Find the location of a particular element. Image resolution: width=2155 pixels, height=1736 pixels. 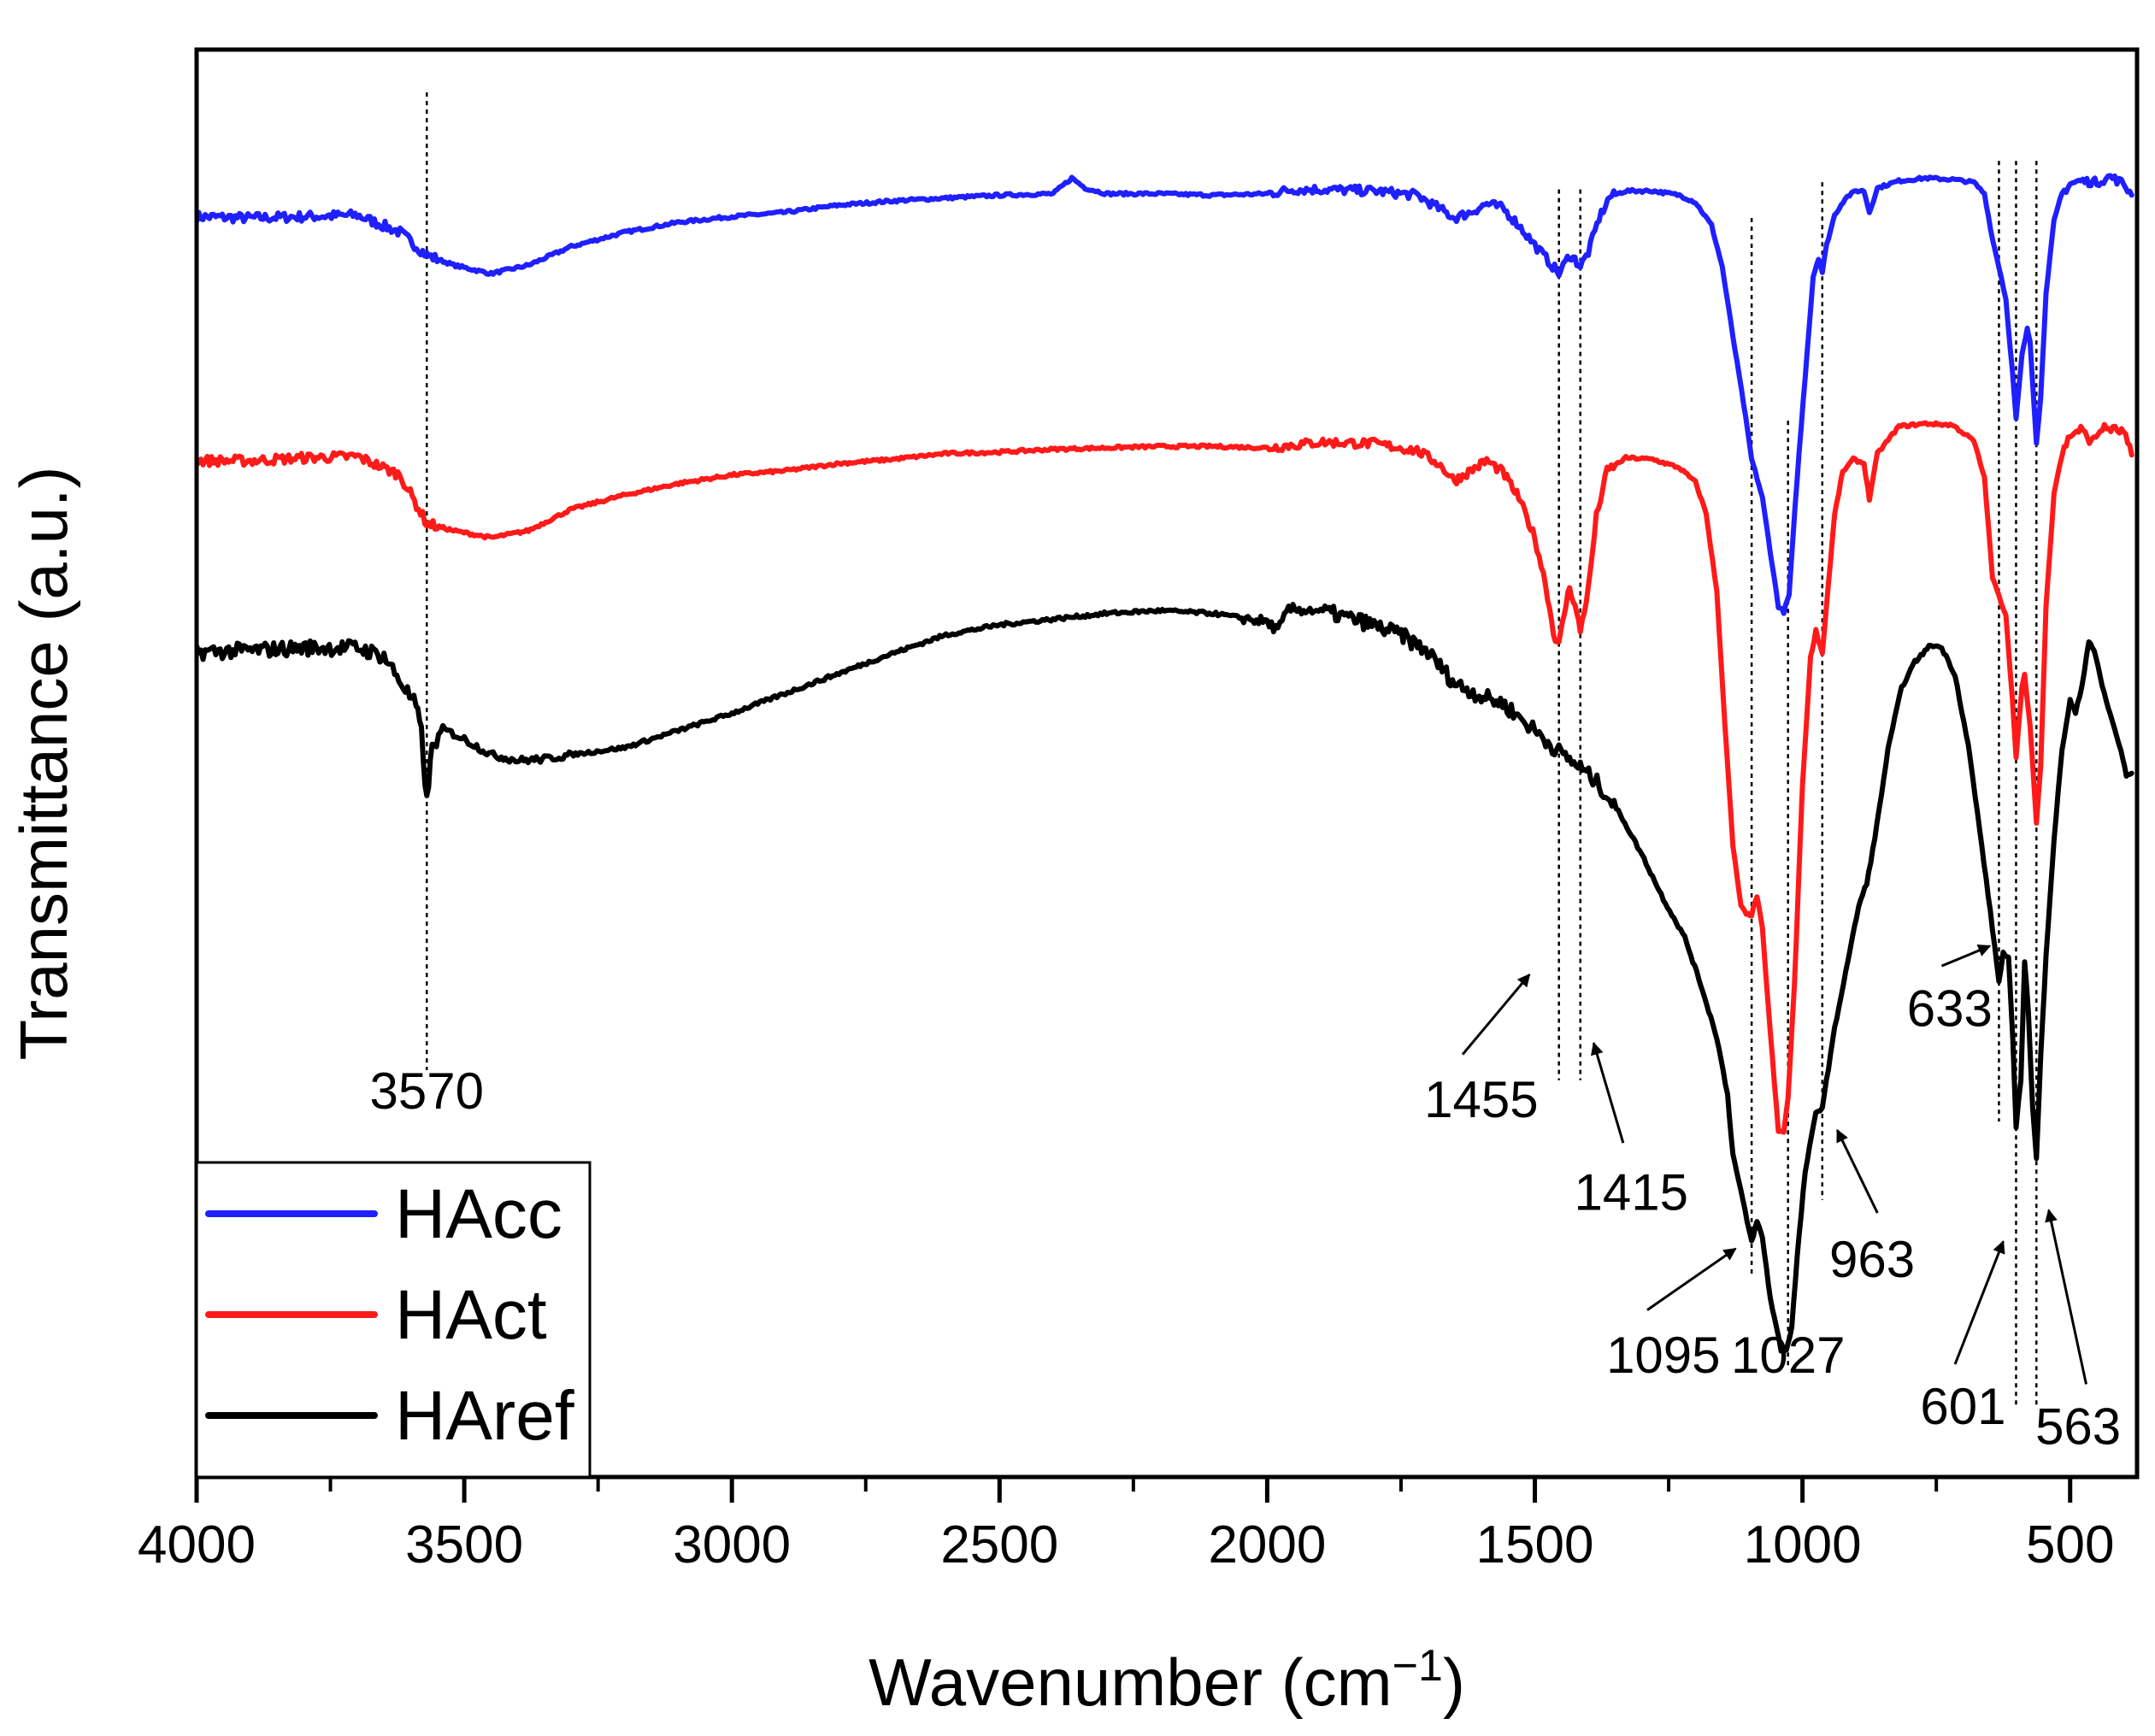

peak-label-3570: 3570 is located at coordinates (427, 1091).